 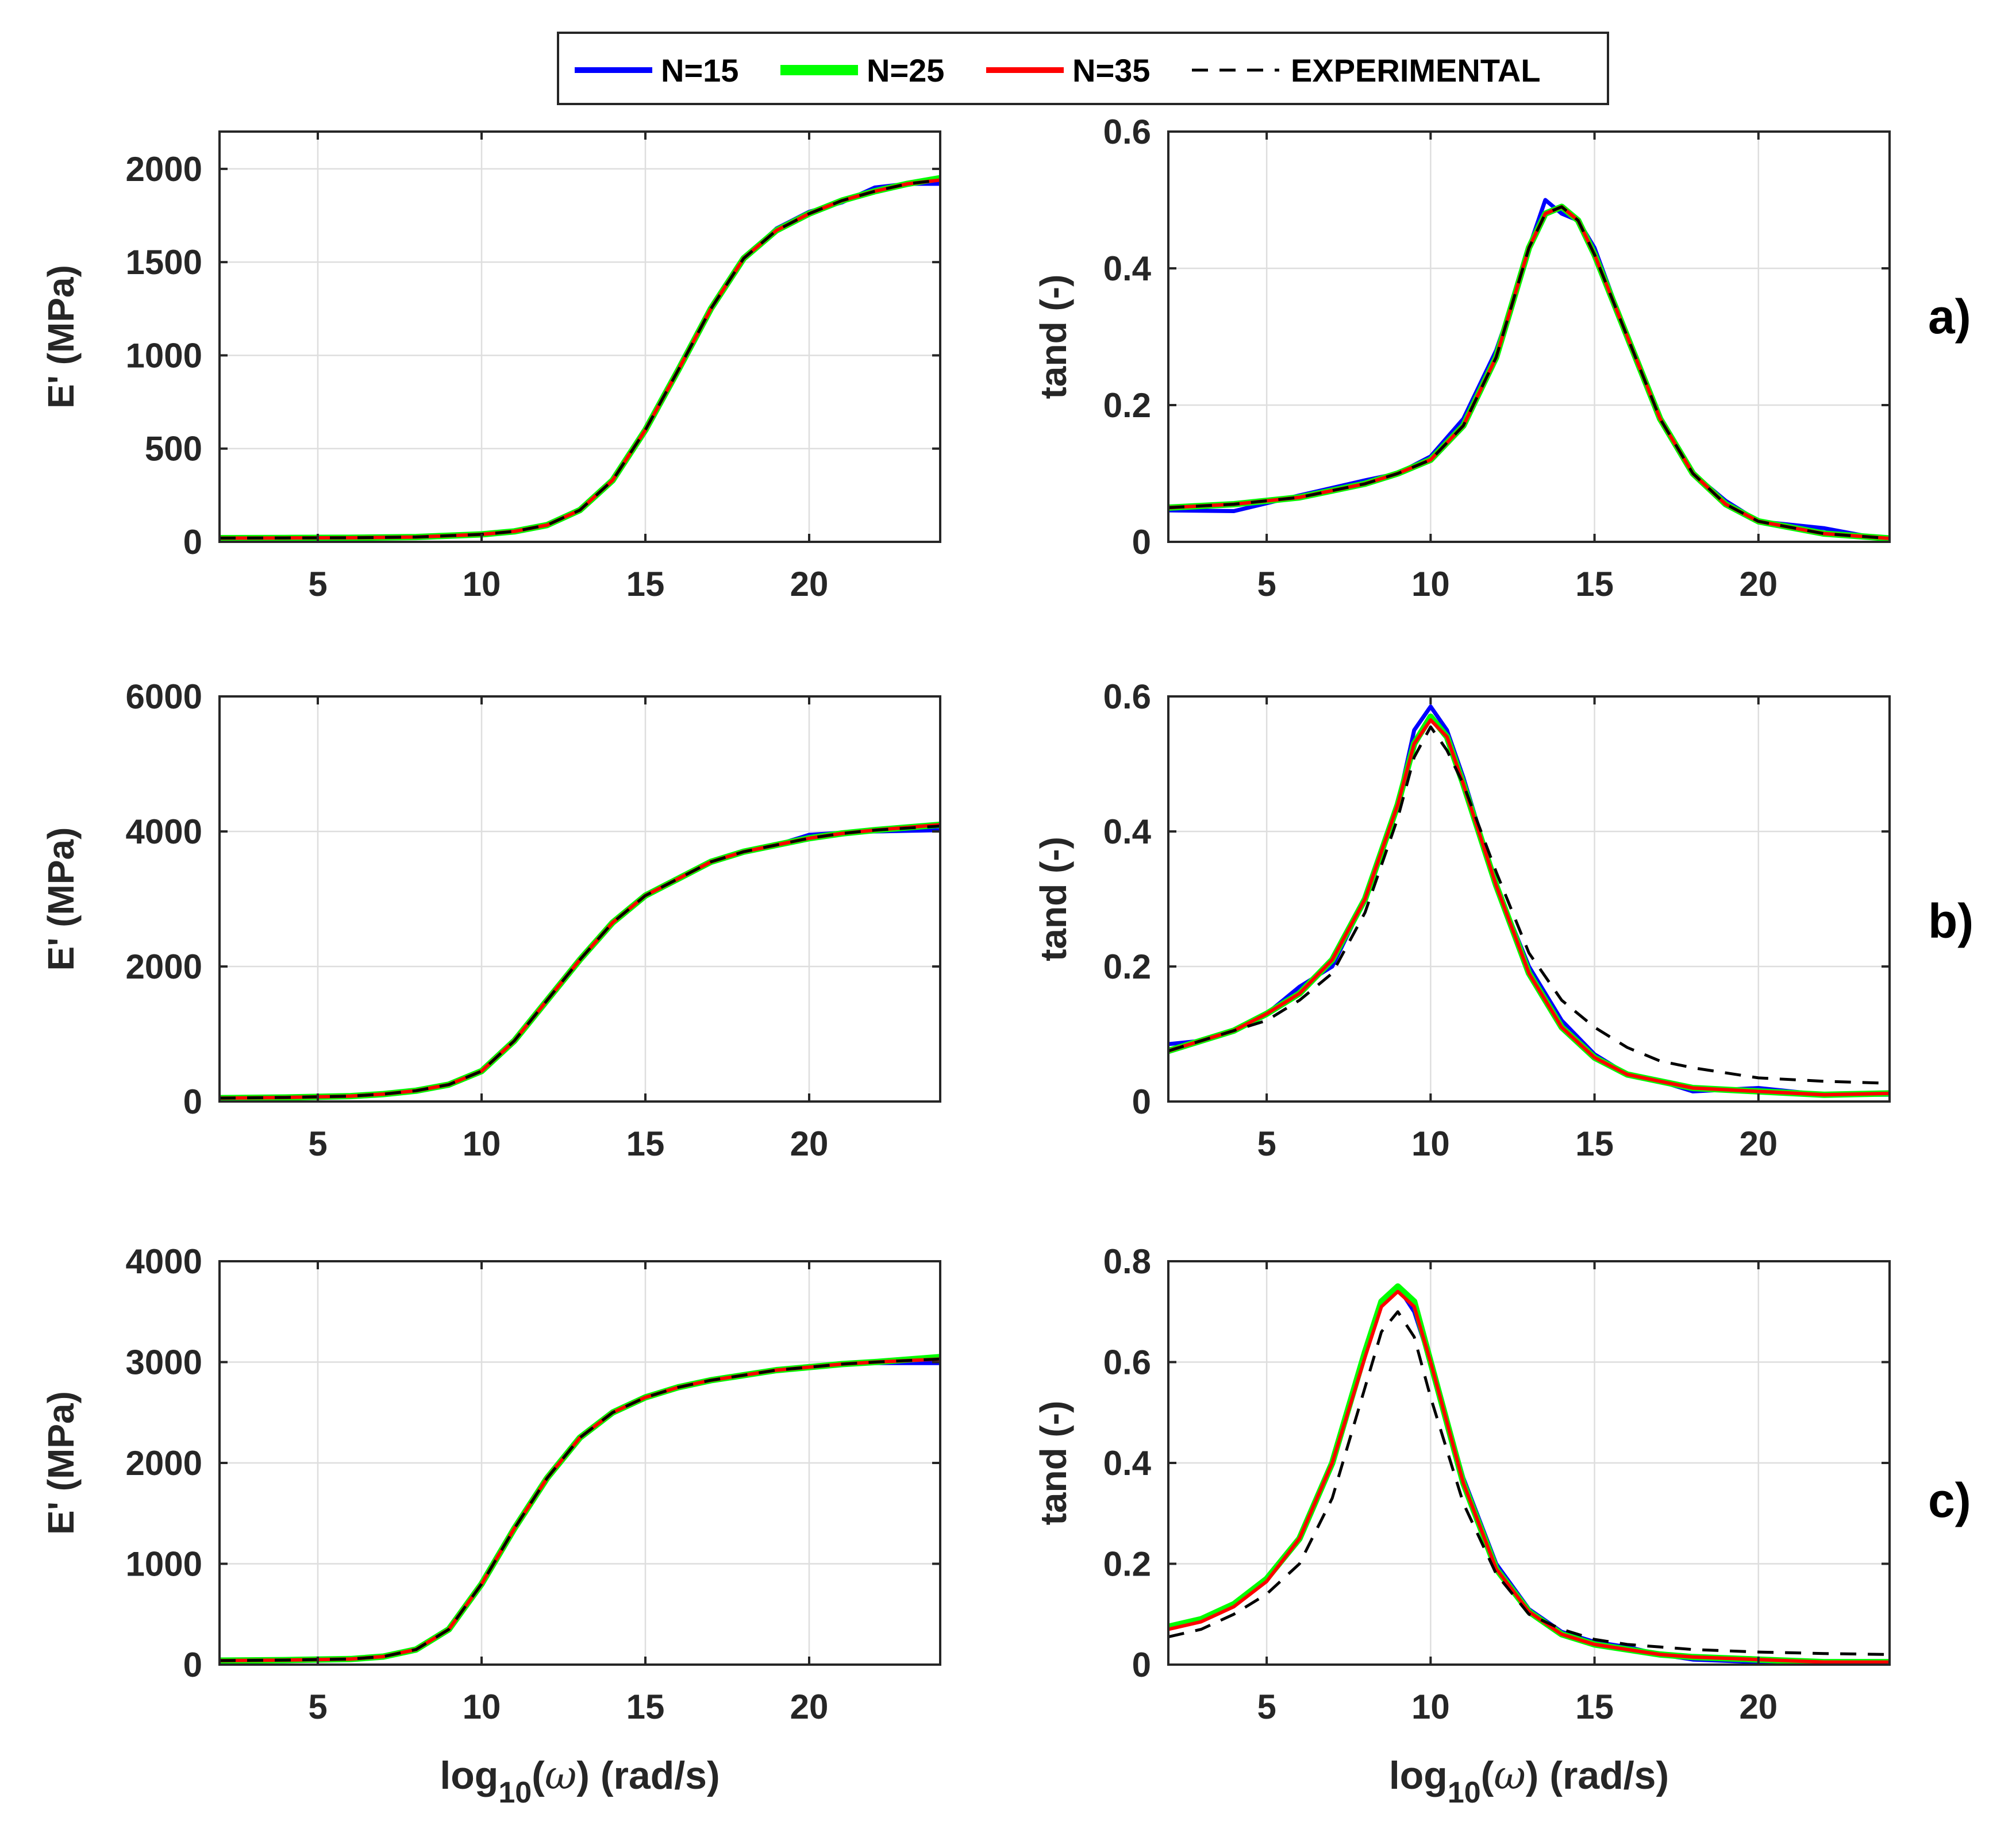 I want to click on legend-label-experimental: EXPERIMENTAL, so click(x=1416, y=70).